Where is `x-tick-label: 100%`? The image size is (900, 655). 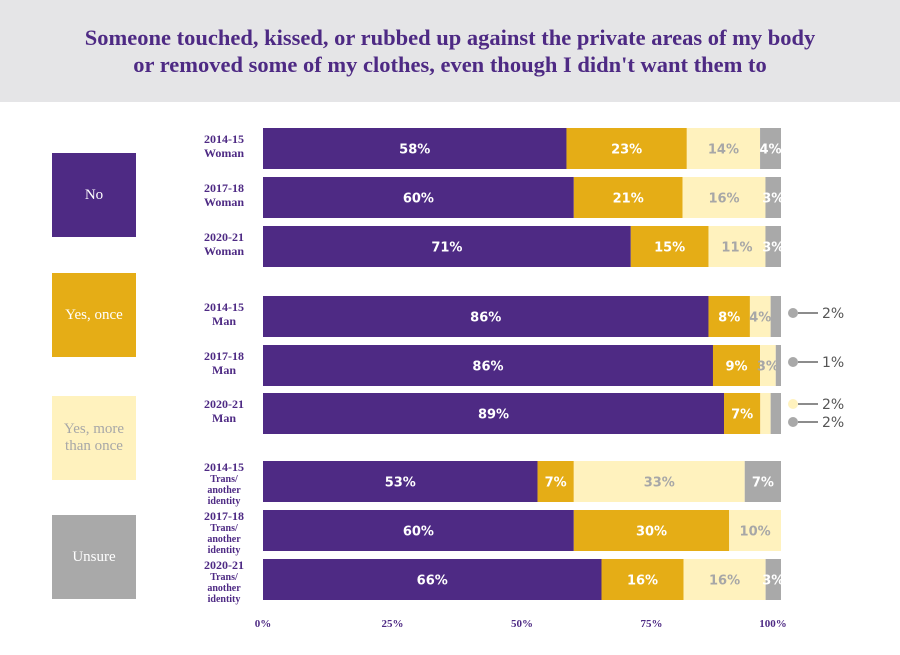 x-tick-label: 100% is located at coordinates (773, 624).